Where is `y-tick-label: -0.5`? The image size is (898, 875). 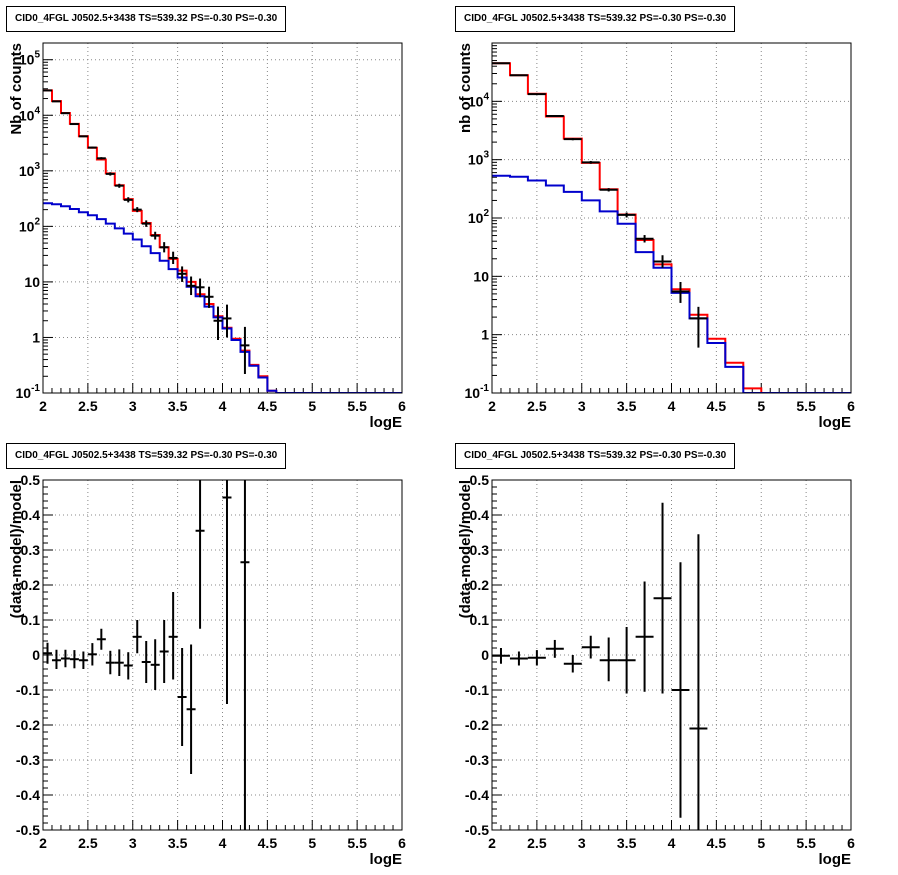
y-tick-label: -0.5 is located at coordinates (477, 830).